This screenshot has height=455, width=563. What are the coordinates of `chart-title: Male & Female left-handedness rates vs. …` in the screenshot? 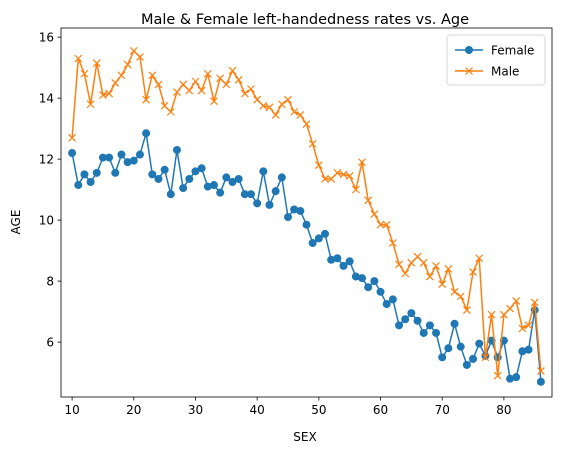 It's located at (305, 20).